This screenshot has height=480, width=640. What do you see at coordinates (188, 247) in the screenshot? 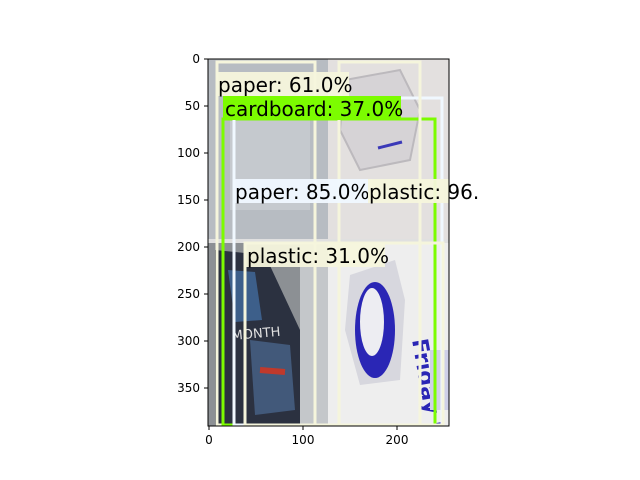
I see `y-tick-label: 200` at bounding box center [188, 247].